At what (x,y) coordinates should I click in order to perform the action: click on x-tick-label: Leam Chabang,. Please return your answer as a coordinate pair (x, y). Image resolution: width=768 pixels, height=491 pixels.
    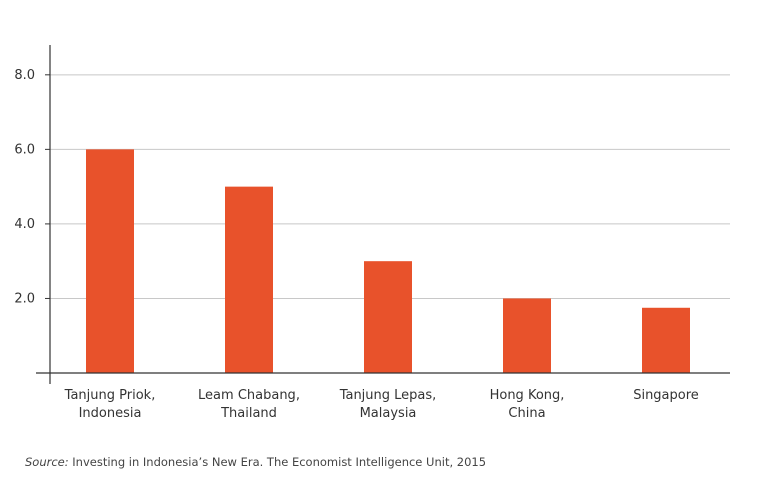
    Looking at the image, I should click on (249, 395).